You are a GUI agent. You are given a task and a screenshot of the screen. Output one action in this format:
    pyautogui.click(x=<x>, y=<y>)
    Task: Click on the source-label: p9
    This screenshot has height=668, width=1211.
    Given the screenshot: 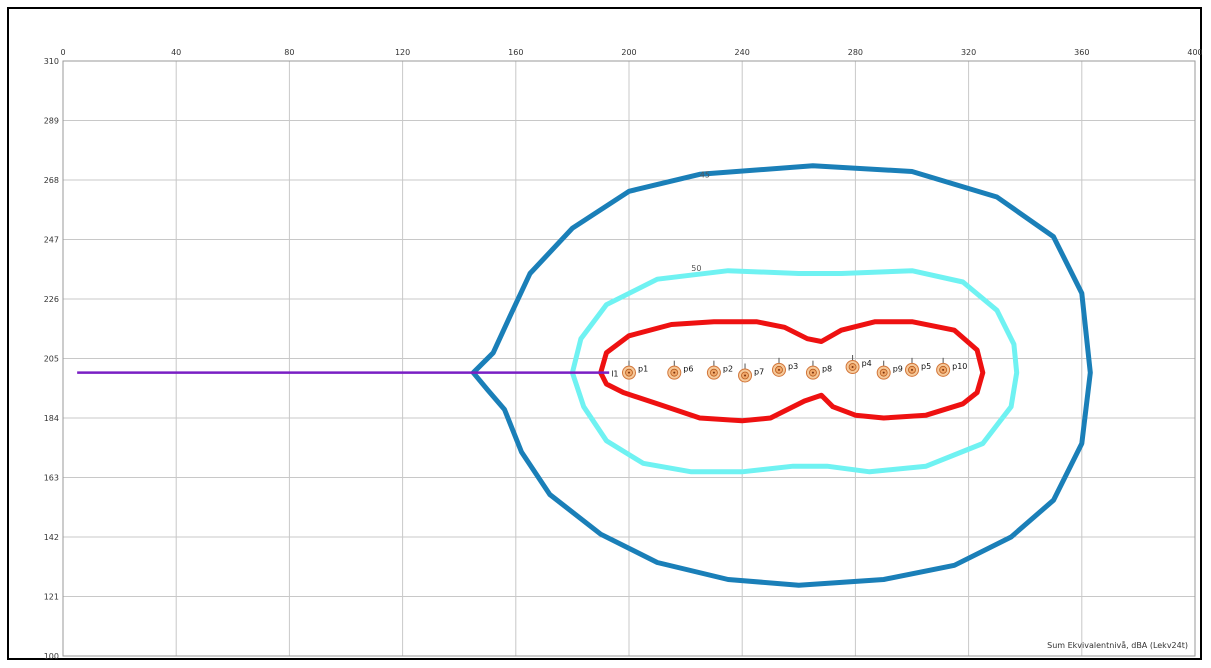 What is the action you would take?
    pyautogui.click(x=898, y=369)
    